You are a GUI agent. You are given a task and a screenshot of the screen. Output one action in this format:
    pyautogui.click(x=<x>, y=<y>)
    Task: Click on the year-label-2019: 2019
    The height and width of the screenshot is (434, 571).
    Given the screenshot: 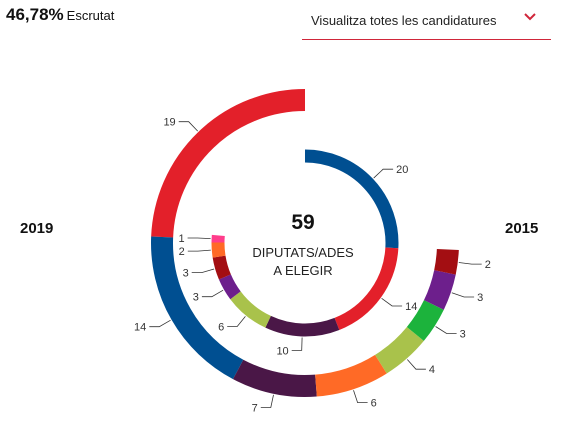 What is the action you would take?
    pyautogui.click(x=36, y=228)
    